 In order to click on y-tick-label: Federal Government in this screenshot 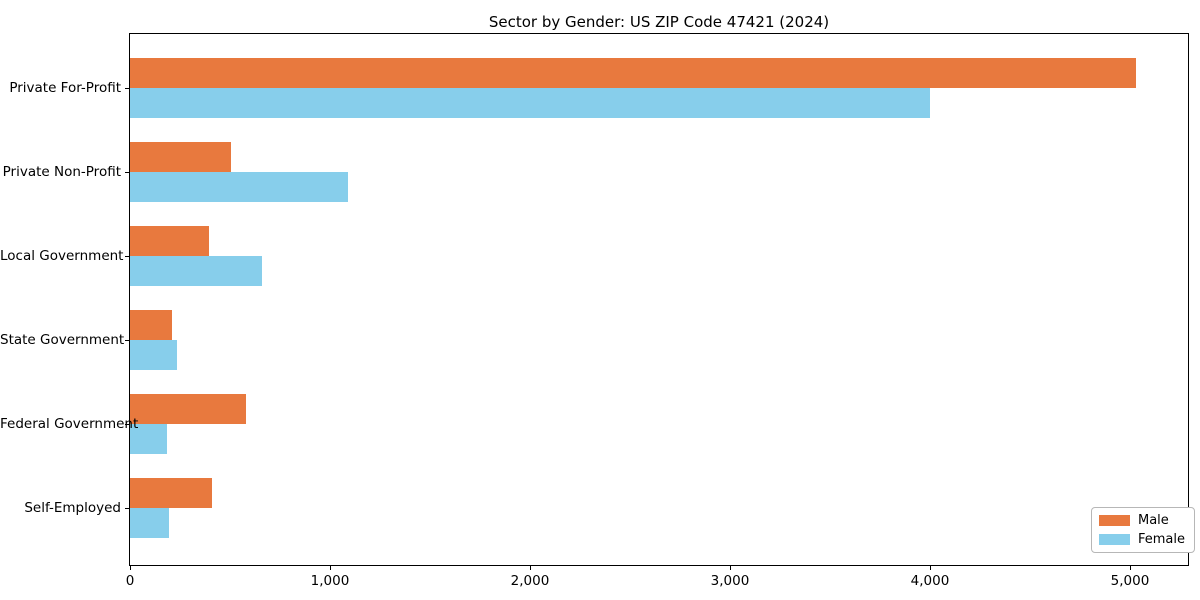, I will do `click(69, 424)`.